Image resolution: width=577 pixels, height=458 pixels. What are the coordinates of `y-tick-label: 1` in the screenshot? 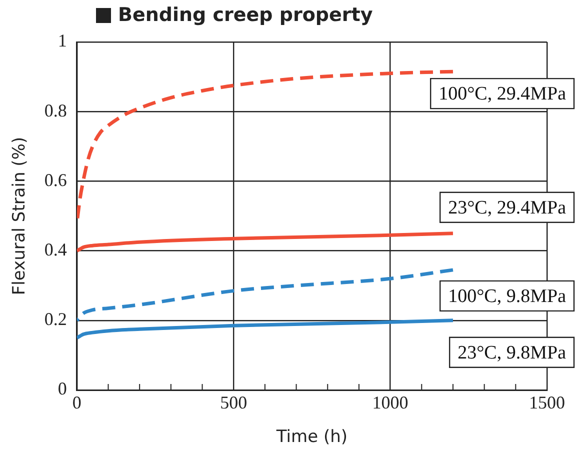 It's located at (62, 40).